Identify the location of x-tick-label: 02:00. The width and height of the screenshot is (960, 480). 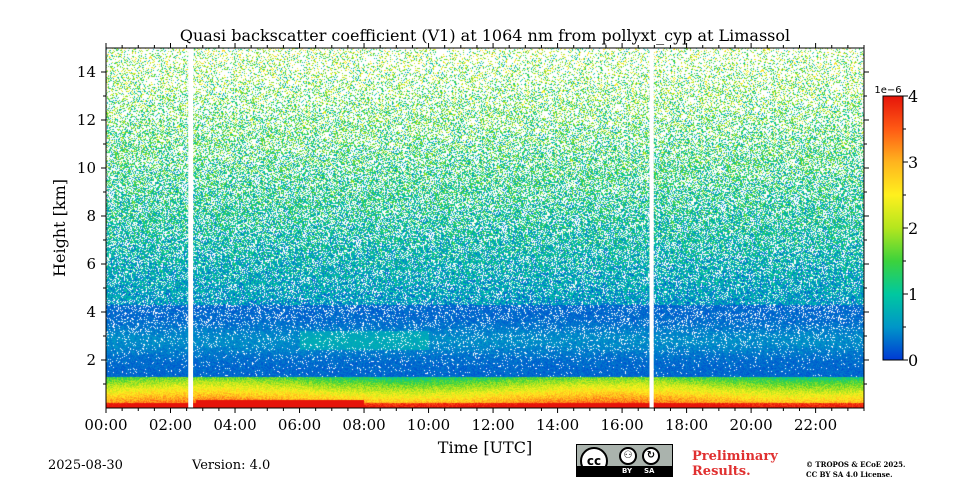
(170, 425).